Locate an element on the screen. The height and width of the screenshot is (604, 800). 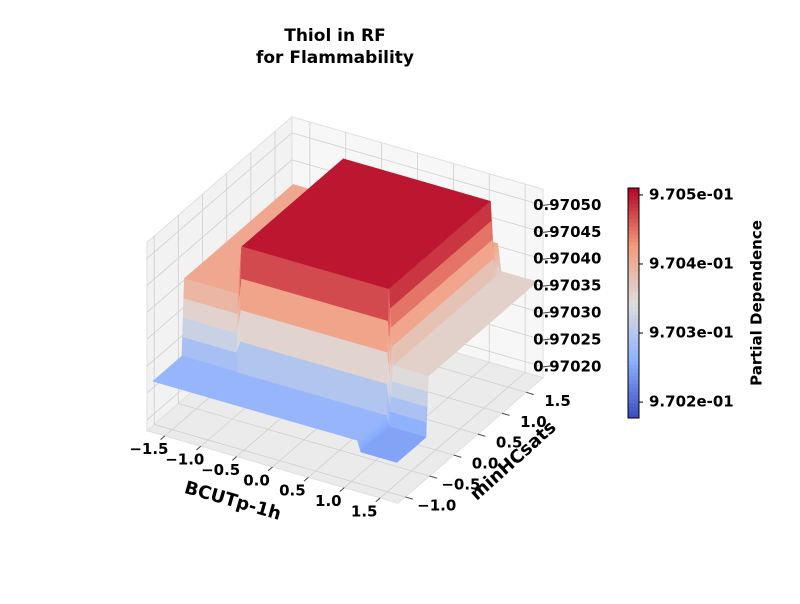
colorbar-frame is located at coordinates (633, 303).